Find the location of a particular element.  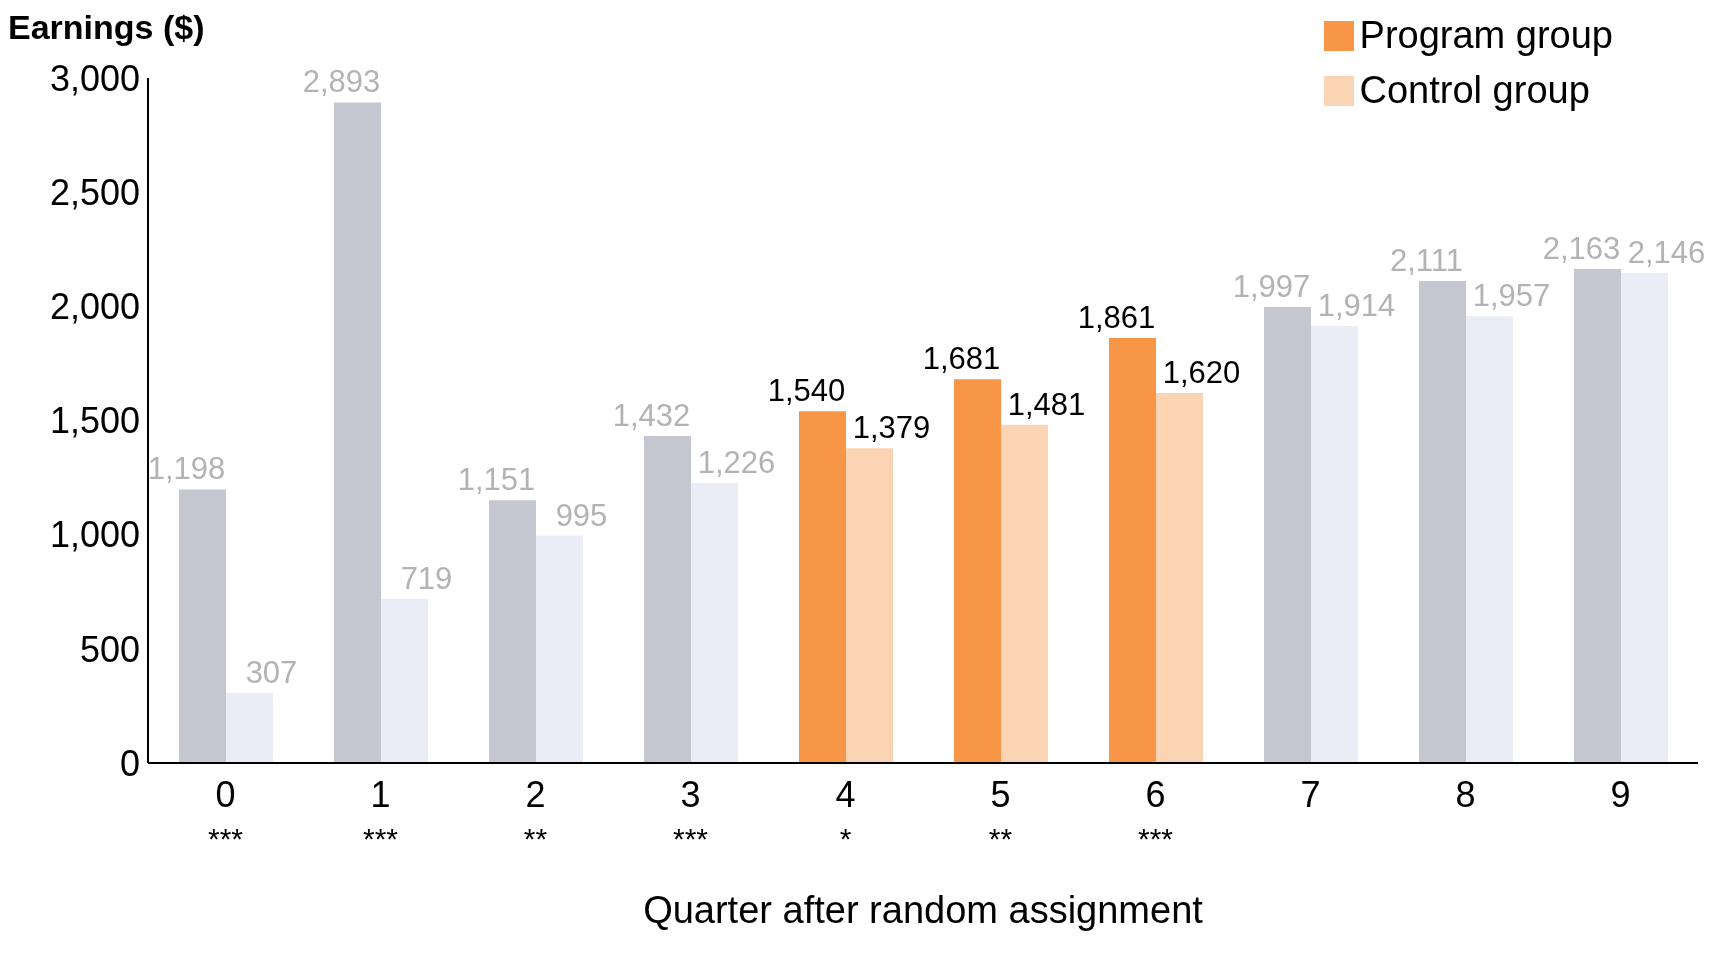

y-tick-label: 2,000 is located at coordinates (94, 307).